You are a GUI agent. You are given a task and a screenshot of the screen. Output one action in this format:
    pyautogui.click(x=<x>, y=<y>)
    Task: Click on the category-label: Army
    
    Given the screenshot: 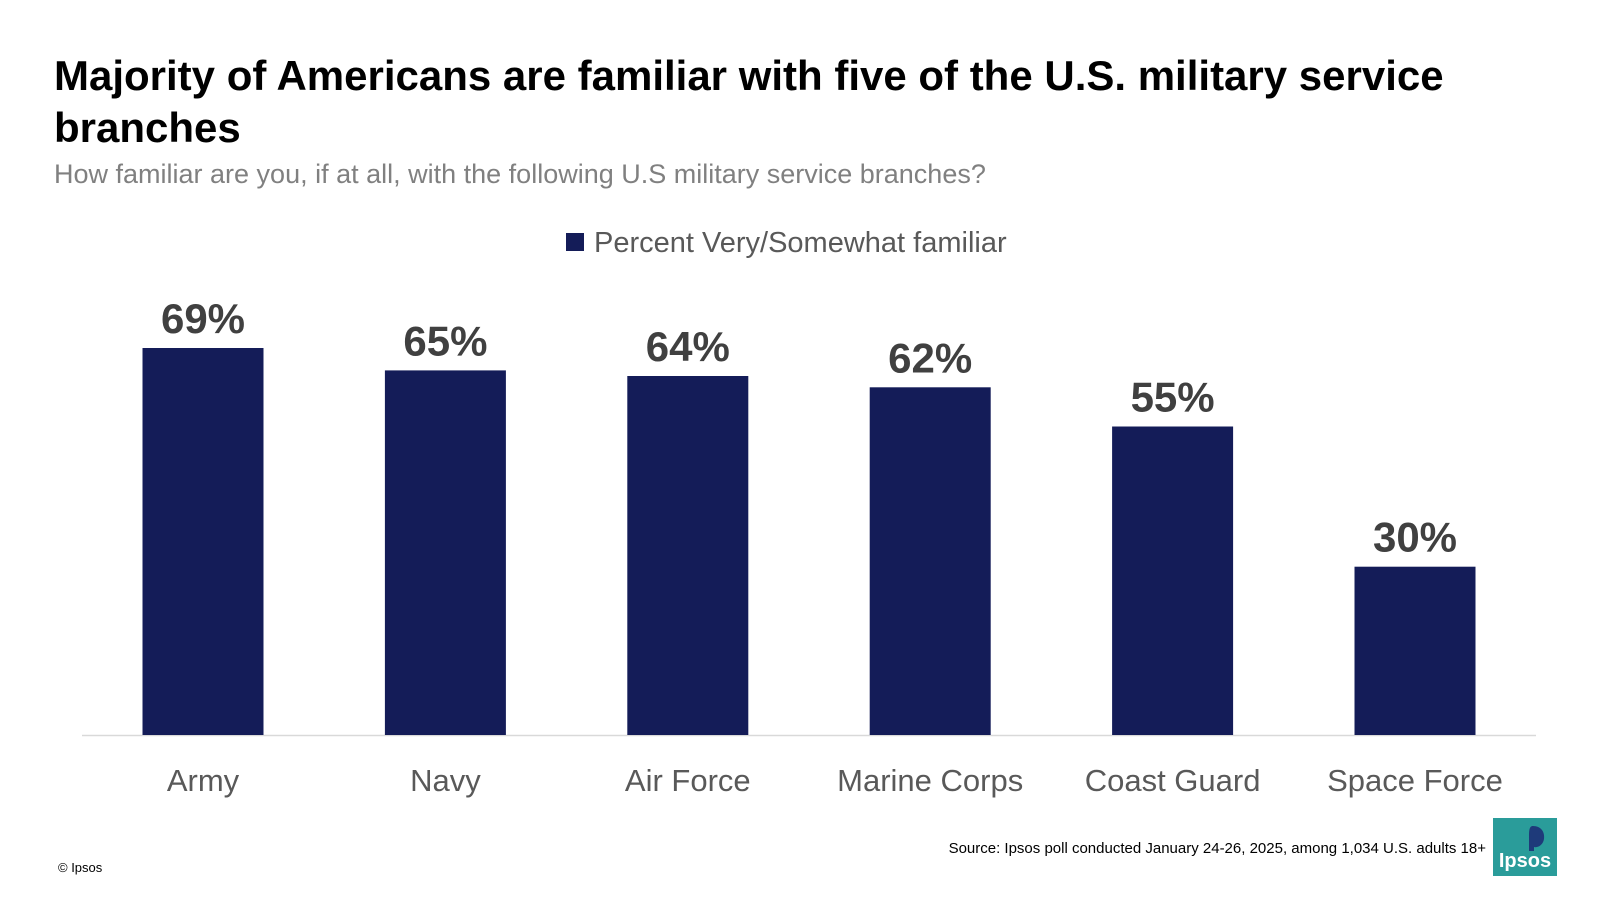 What is the action you would take?
    pyautogui.click(x=203, y=780)
    